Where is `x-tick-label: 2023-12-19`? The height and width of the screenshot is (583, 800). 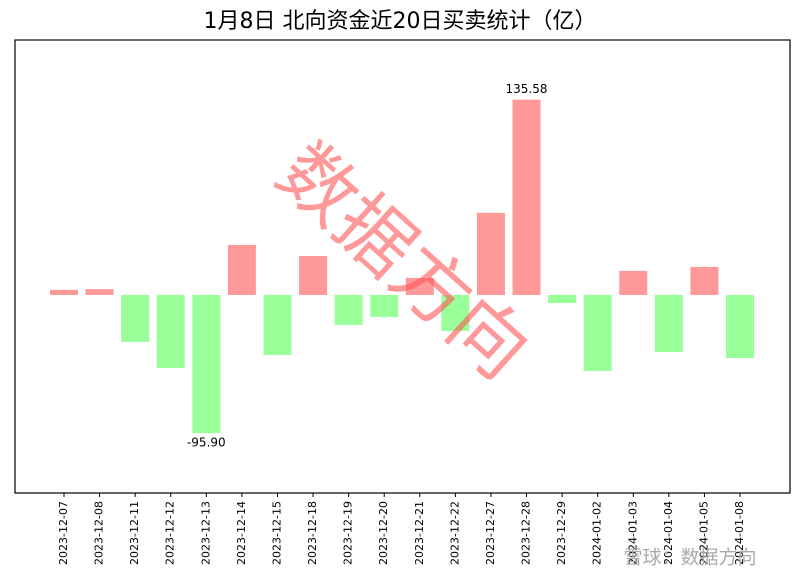
x-tick-label: 2023-12-19 is located at coordinates (348, 533).